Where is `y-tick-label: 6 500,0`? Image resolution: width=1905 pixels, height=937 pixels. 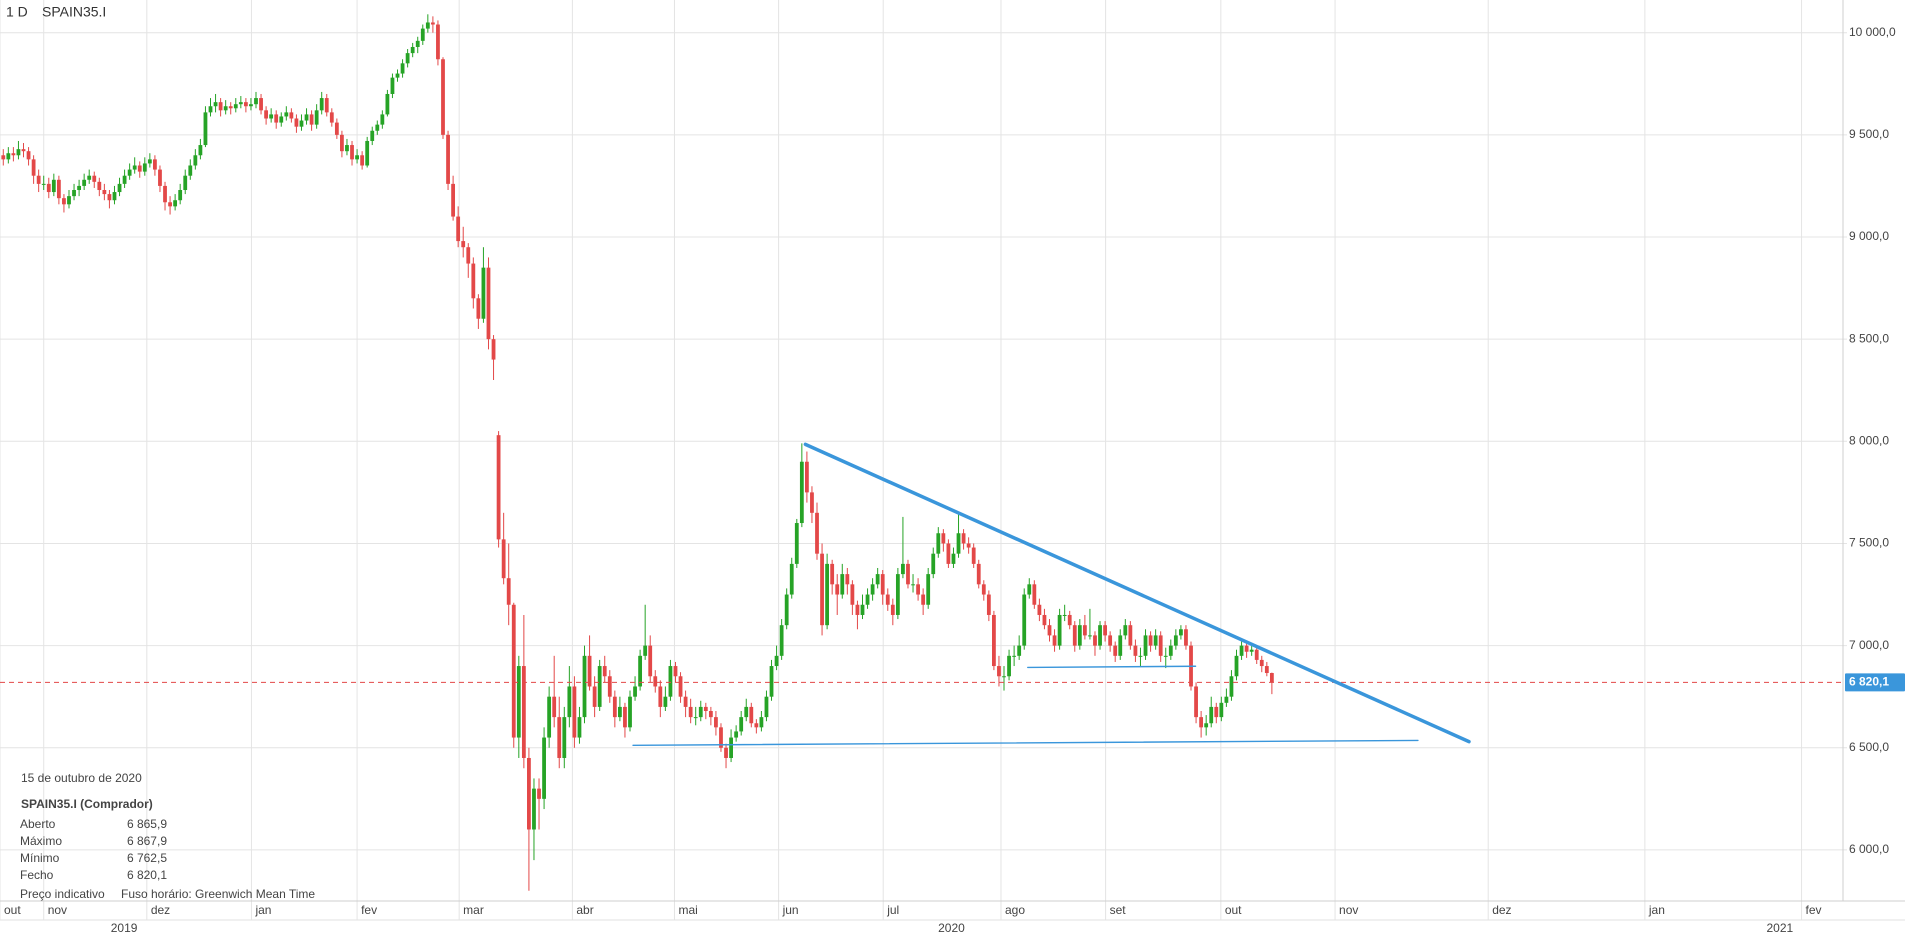 y-tick-label: 6 500,0 is located at coordinates (1869, 747).